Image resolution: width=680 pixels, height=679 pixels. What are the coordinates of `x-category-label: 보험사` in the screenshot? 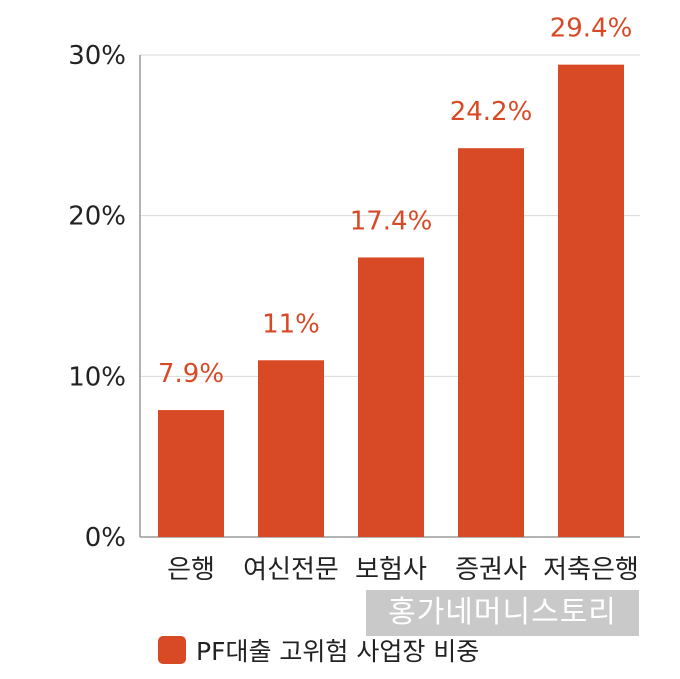 It's located at (391, 570).